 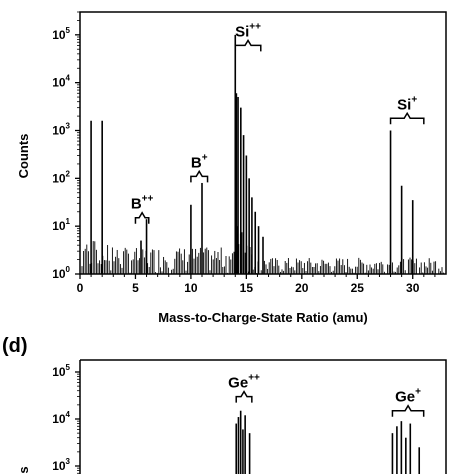 What do you see at coordinates (61, 225) in the screenshot?
I see `y-tick-label: 10¹` at bounding box center [61, 225].